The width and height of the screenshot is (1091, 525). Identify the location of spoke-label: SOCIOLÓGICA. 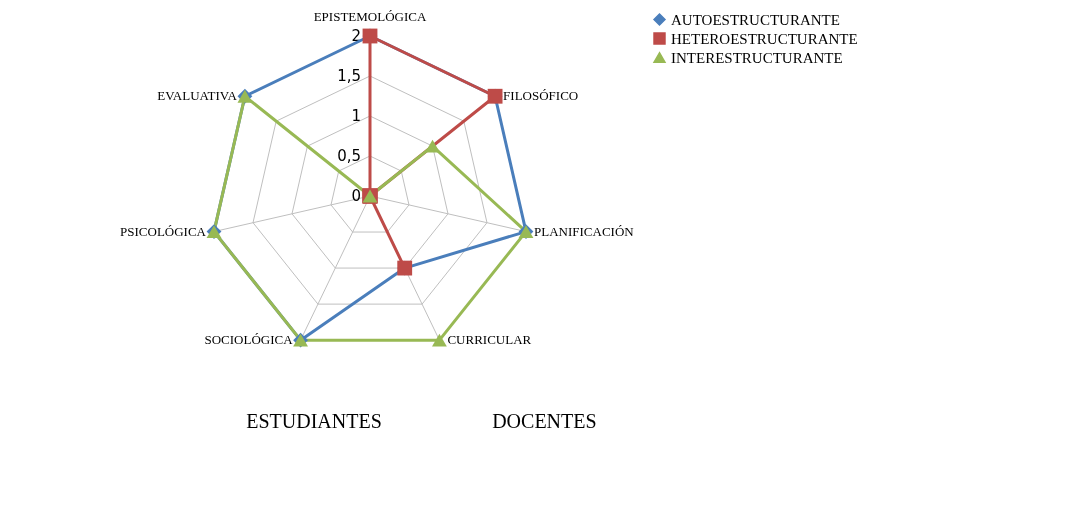
(249, 340).